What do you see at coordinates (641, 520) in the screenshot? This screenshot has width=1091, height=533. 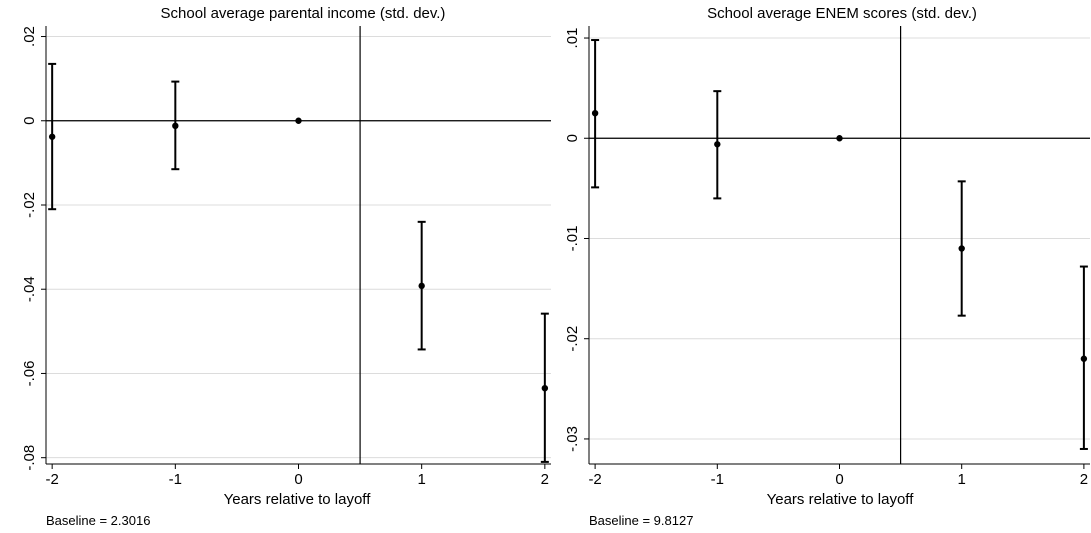 I see `baseline-note: Baseline = 9.8127` at bounding box center [641, 520].